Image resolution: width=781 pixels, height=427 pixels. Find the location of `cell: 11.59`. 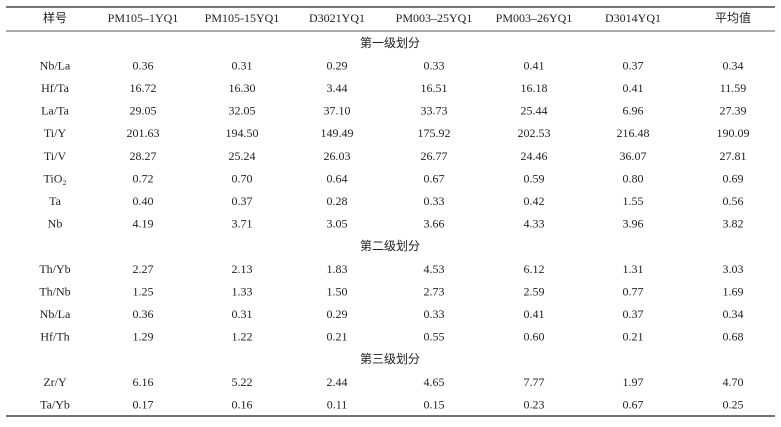

cell: 11.59 is located at coordinates (733, 88).